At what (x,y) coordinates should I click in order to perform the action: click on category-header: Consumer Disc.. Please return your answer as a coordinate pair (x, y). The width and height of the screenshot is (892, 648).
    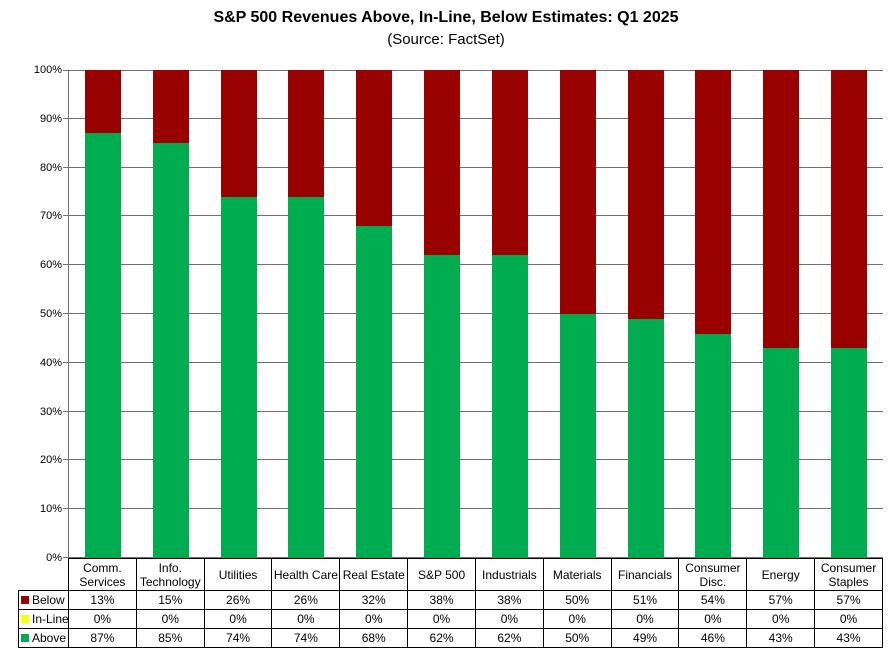
    Looking at the image, I should click on (713, 574).